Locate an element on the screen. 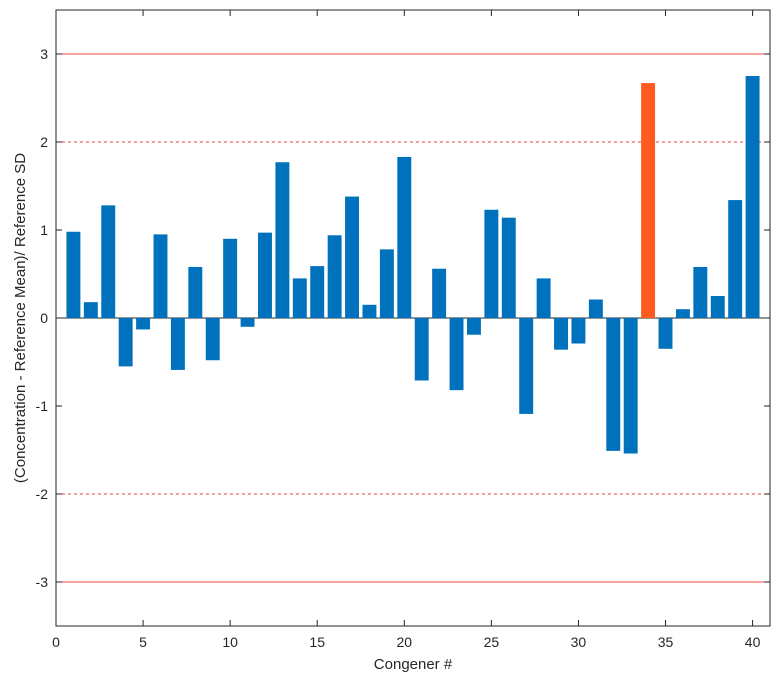 This screenshot has height=679, width=780. x-tick-label: 35 is located at coordinates (666, 642).